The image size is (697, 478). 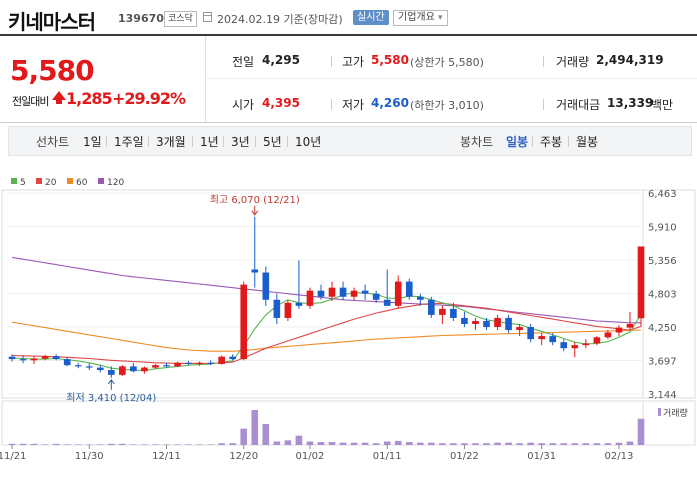 What do you see at coordinates (13, 456) in the screenshot?
I see `x-tick-label: 11/21` at bounding box center [13, 456].